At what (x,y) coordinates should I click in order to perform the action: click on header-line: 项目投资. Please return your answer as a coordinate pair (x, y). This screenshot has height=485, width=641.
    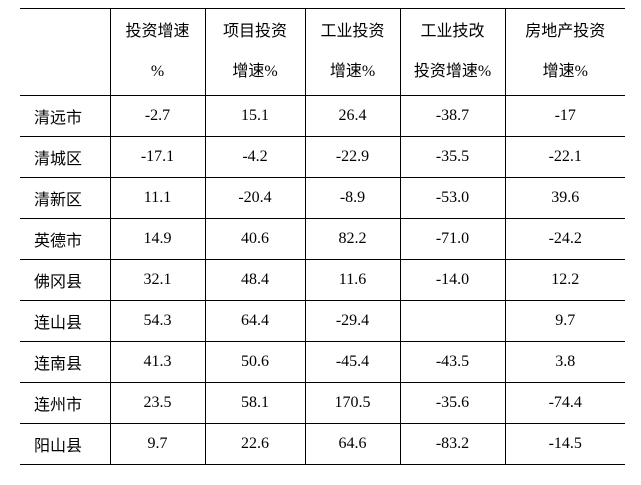
    Looking at the image, I should click on (254, 31).